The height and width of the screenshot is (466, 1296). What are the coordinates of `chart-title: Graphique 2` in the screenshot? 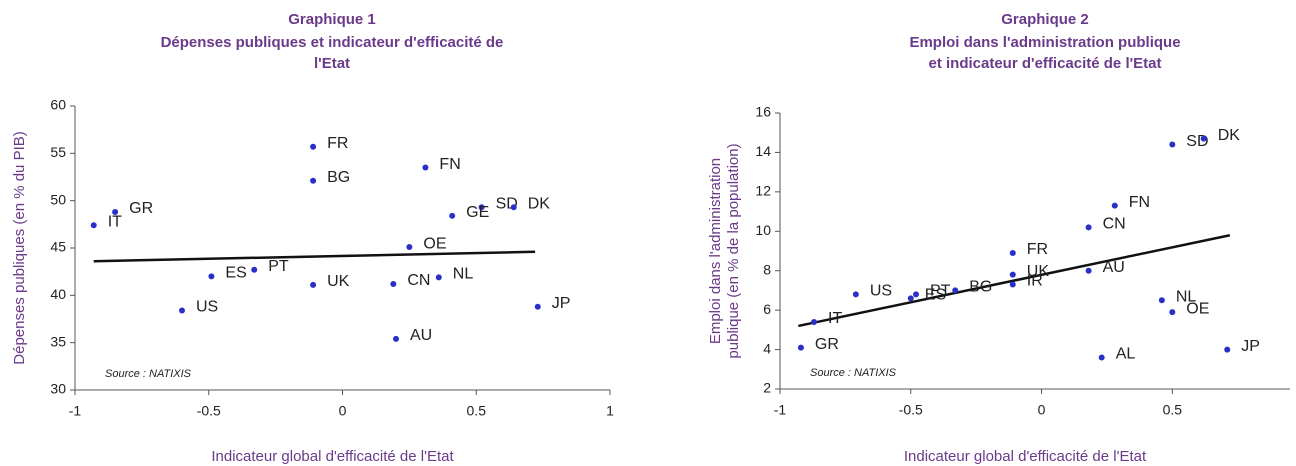 It's located at (1045, 19).